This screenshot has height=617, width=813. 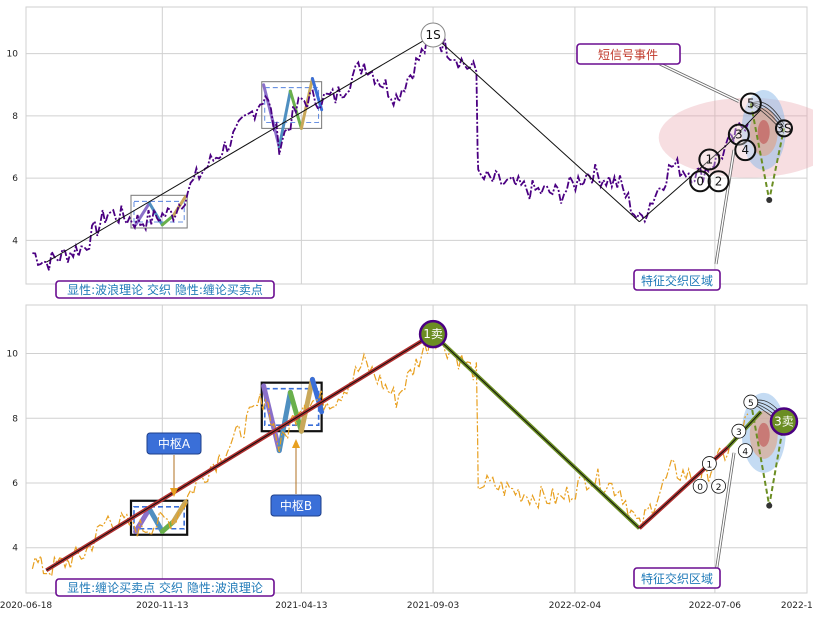 What do you see at coordinates (26, 606) in the screenshot?
I see `x-tick-label: 2020-06-18` at bounding box center [26, 606].